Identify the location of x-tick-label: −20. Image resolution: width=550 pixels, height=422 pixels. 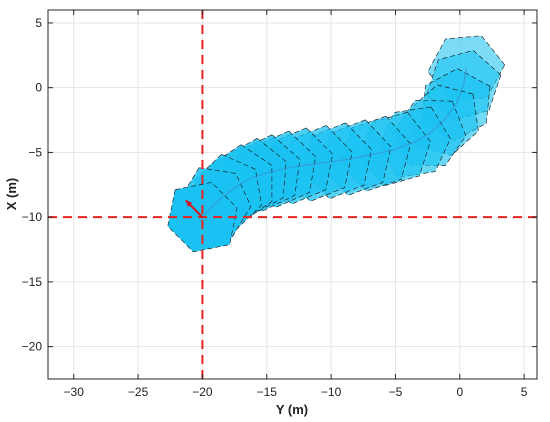
(202, 392).